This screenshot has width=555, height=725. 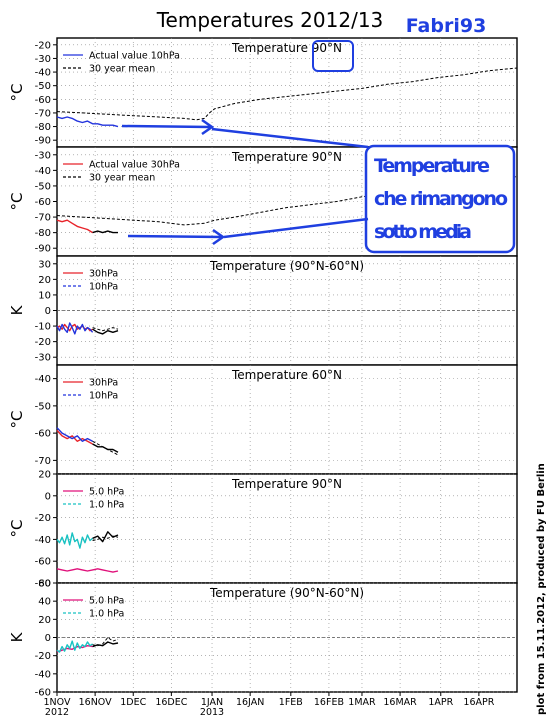 What do you see at coordinates (44, 295) in the screenshot?
I see `y-tick-label: 10` at bounding box center [44, 295].